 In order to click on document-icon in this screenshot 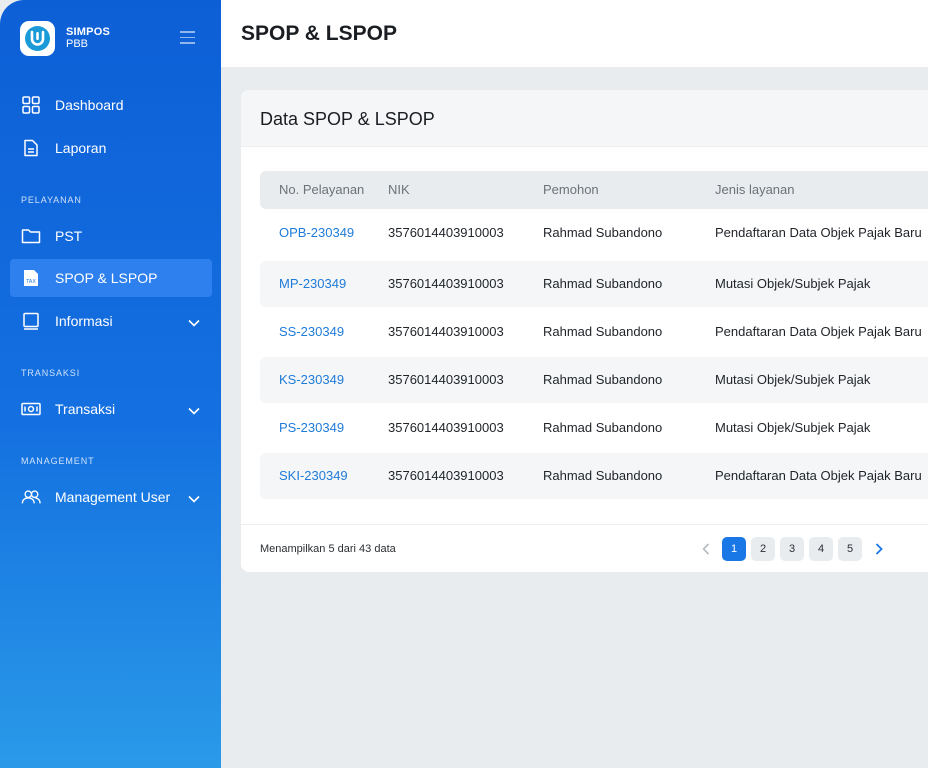, I will do `click(31, 148)`.